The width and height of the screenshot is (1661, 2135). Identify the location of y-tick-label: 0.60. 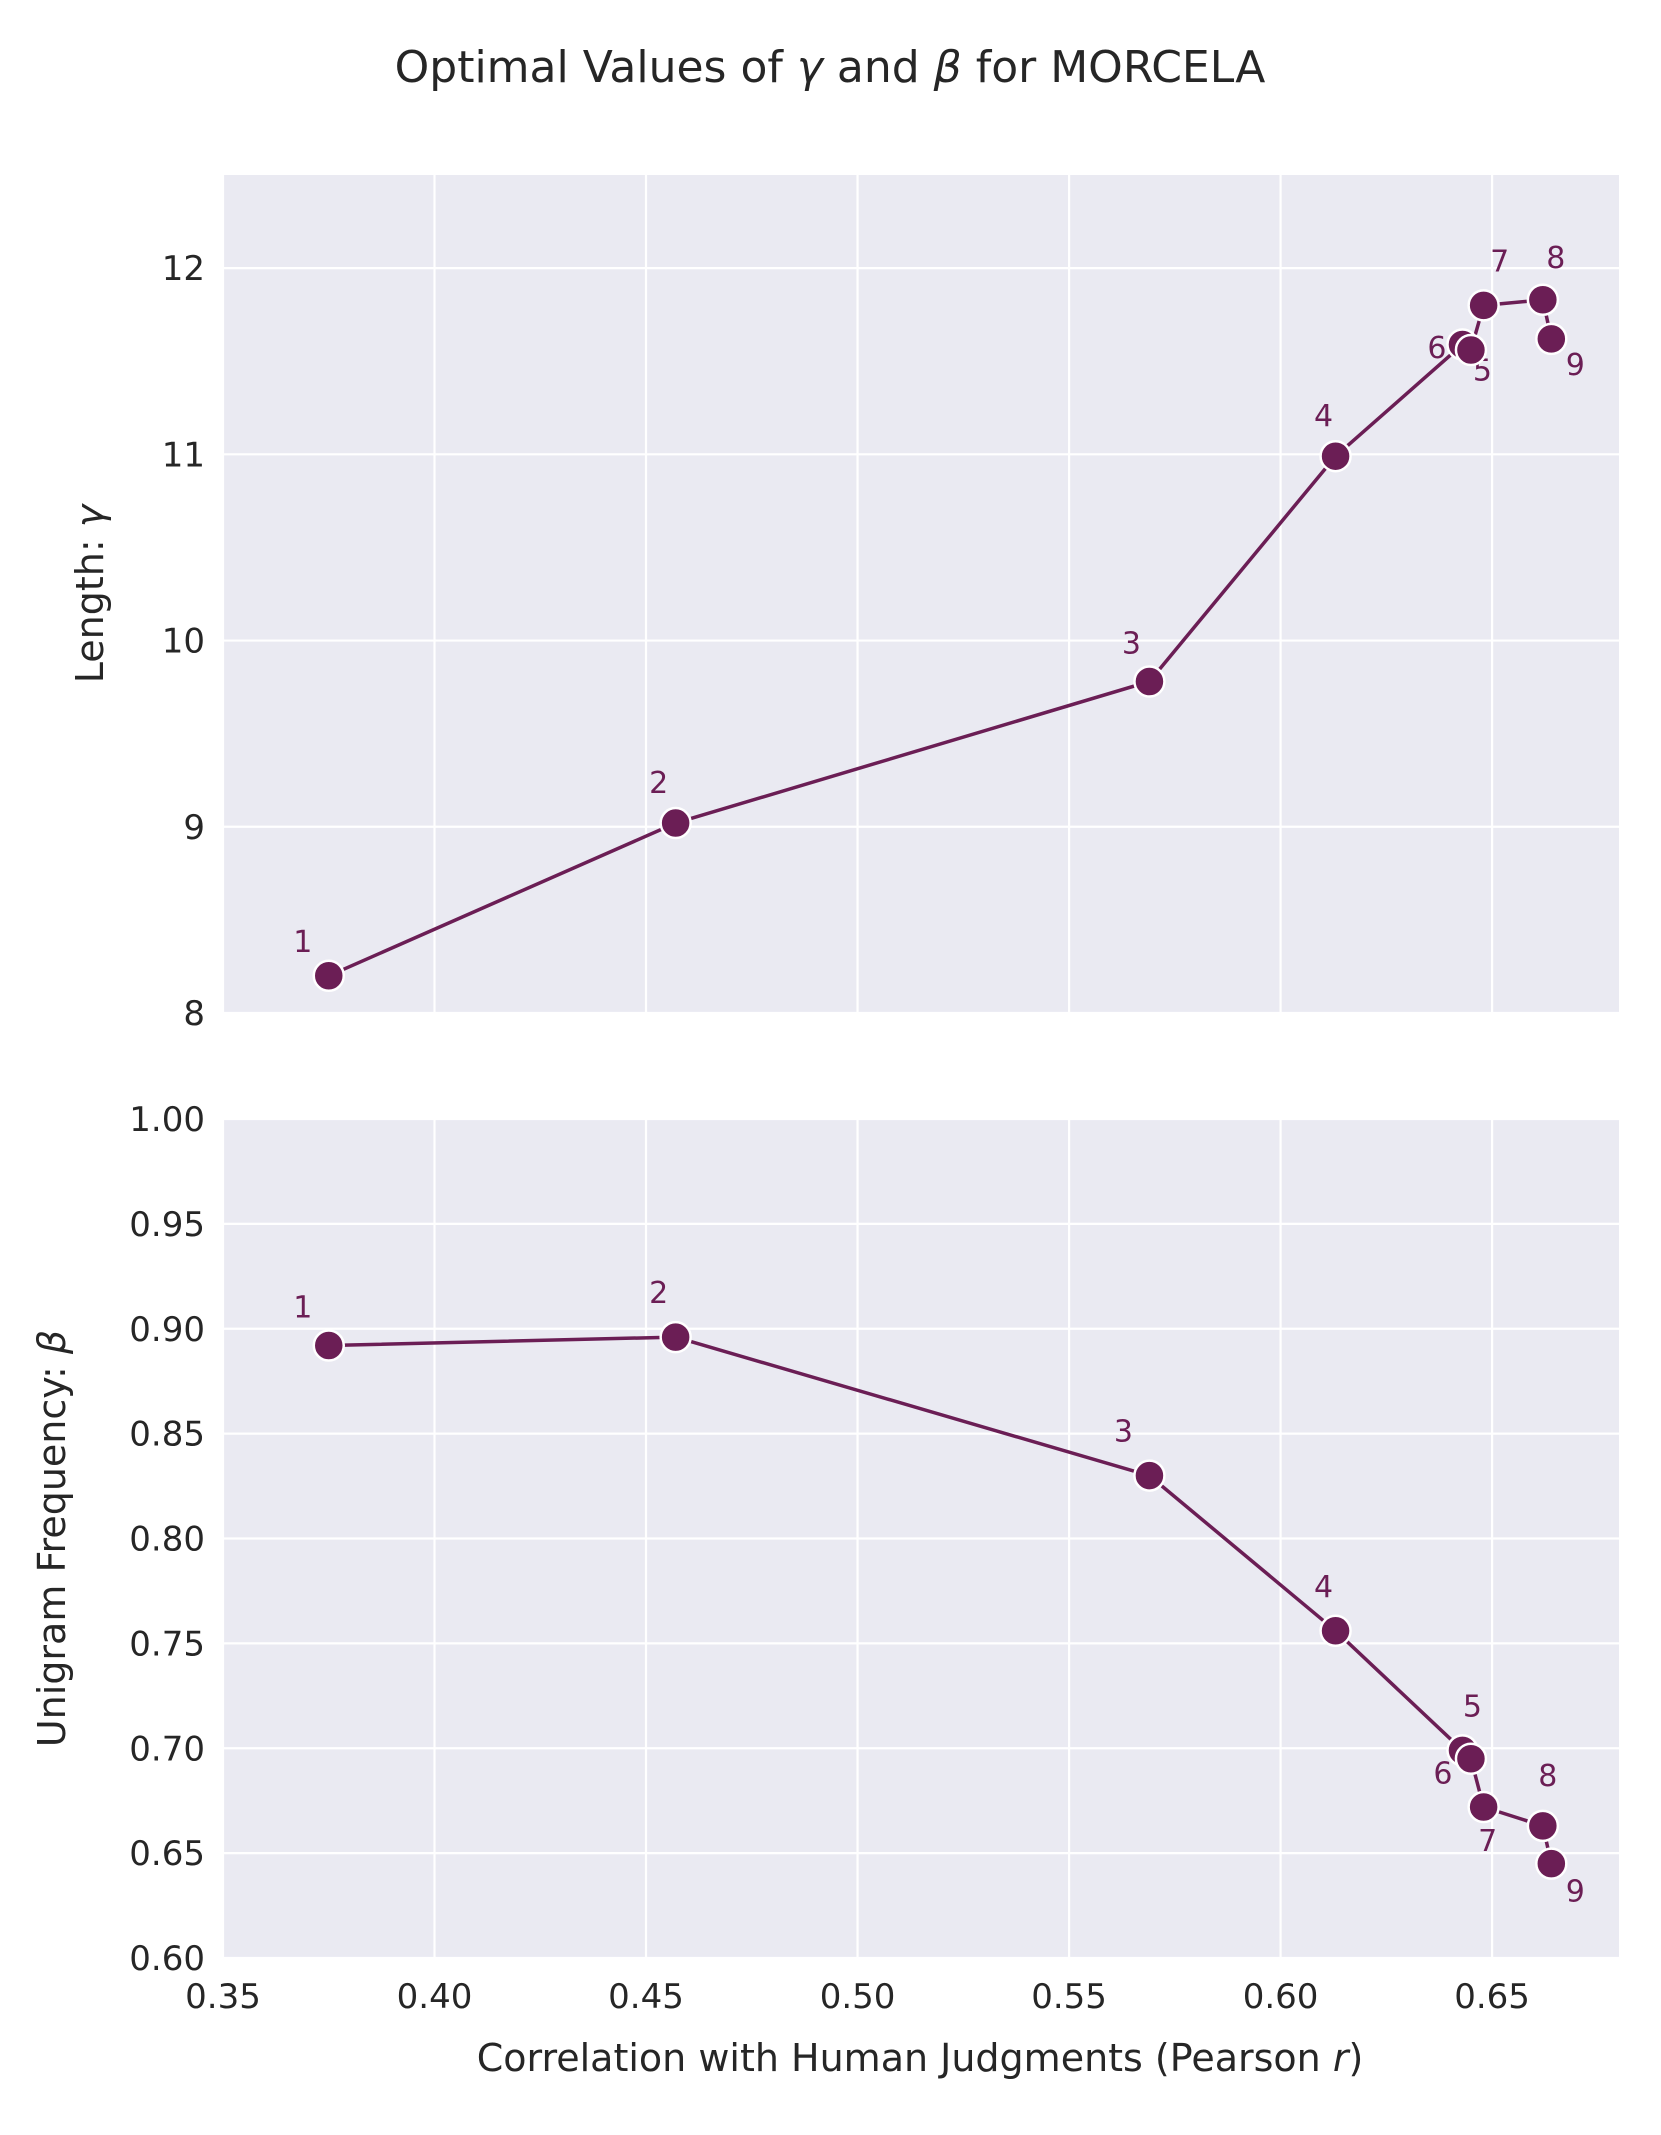
(167, 1959).